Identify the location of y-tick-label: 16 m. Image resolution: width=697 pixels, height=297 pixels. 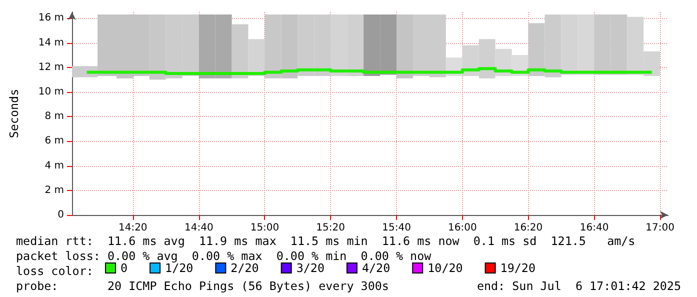
(51, 18).